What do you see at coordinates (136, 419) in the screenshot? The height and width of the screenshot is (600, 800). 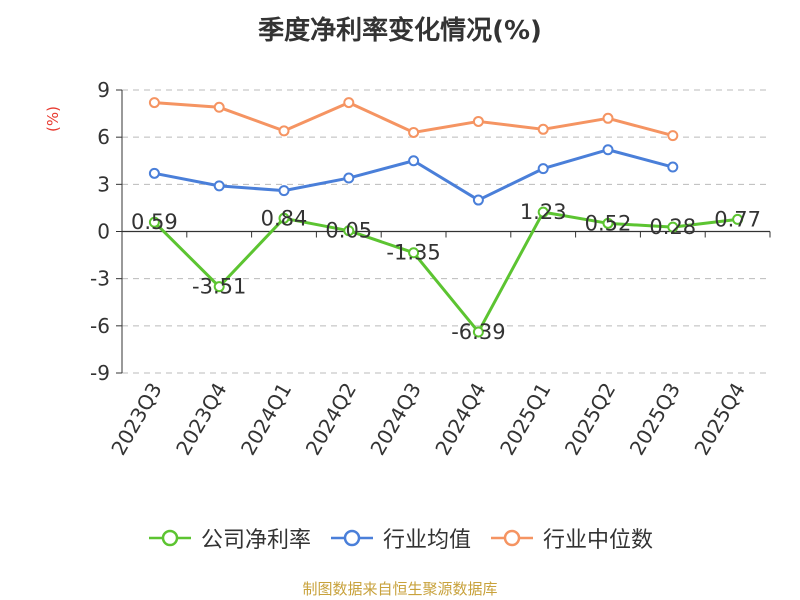 I see `x-tick-label: 2023Q3` at bounding box center [136, 419].